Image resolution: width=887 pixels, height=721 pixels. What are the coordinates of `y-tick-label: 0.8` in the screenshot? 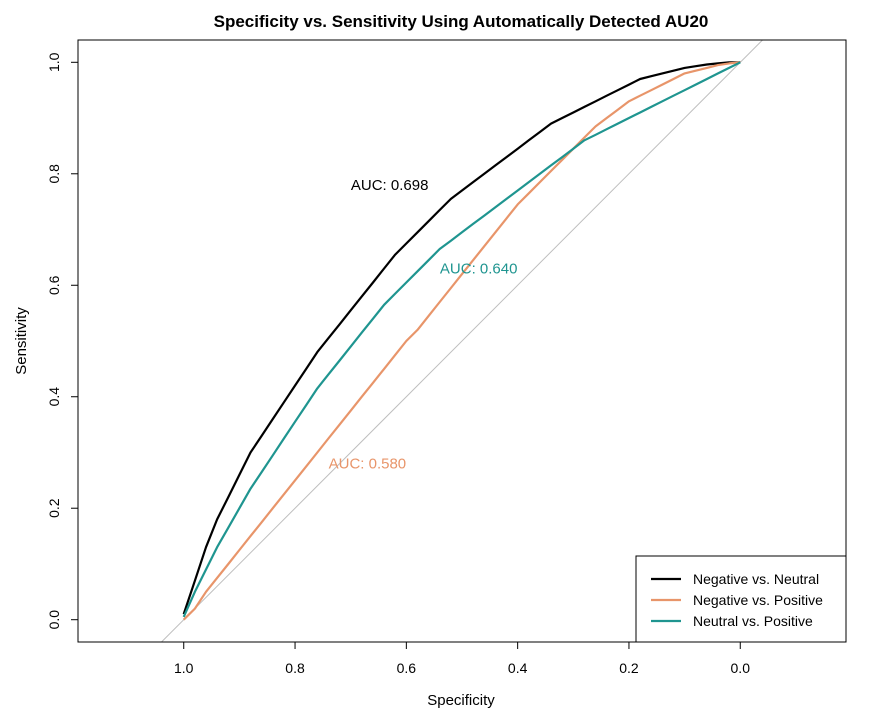 It's located at (54, 174).